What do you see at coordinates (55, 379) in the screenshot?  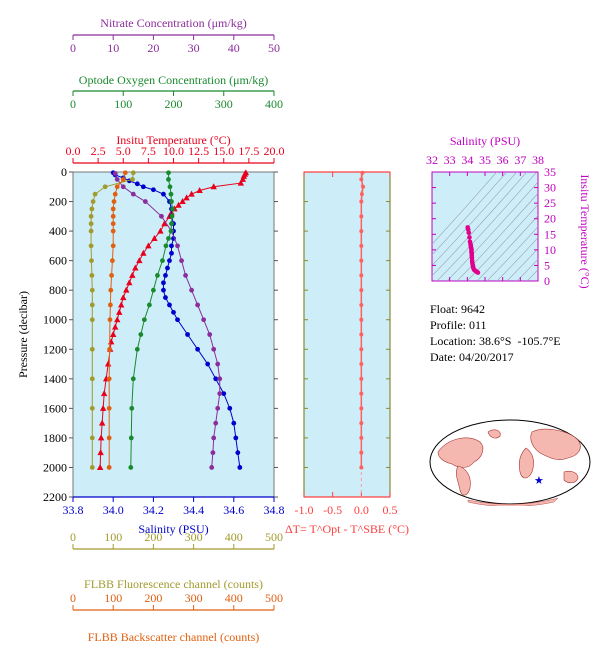 I see `pressure-tick-label: 1400` at bounding box center [55, 379].